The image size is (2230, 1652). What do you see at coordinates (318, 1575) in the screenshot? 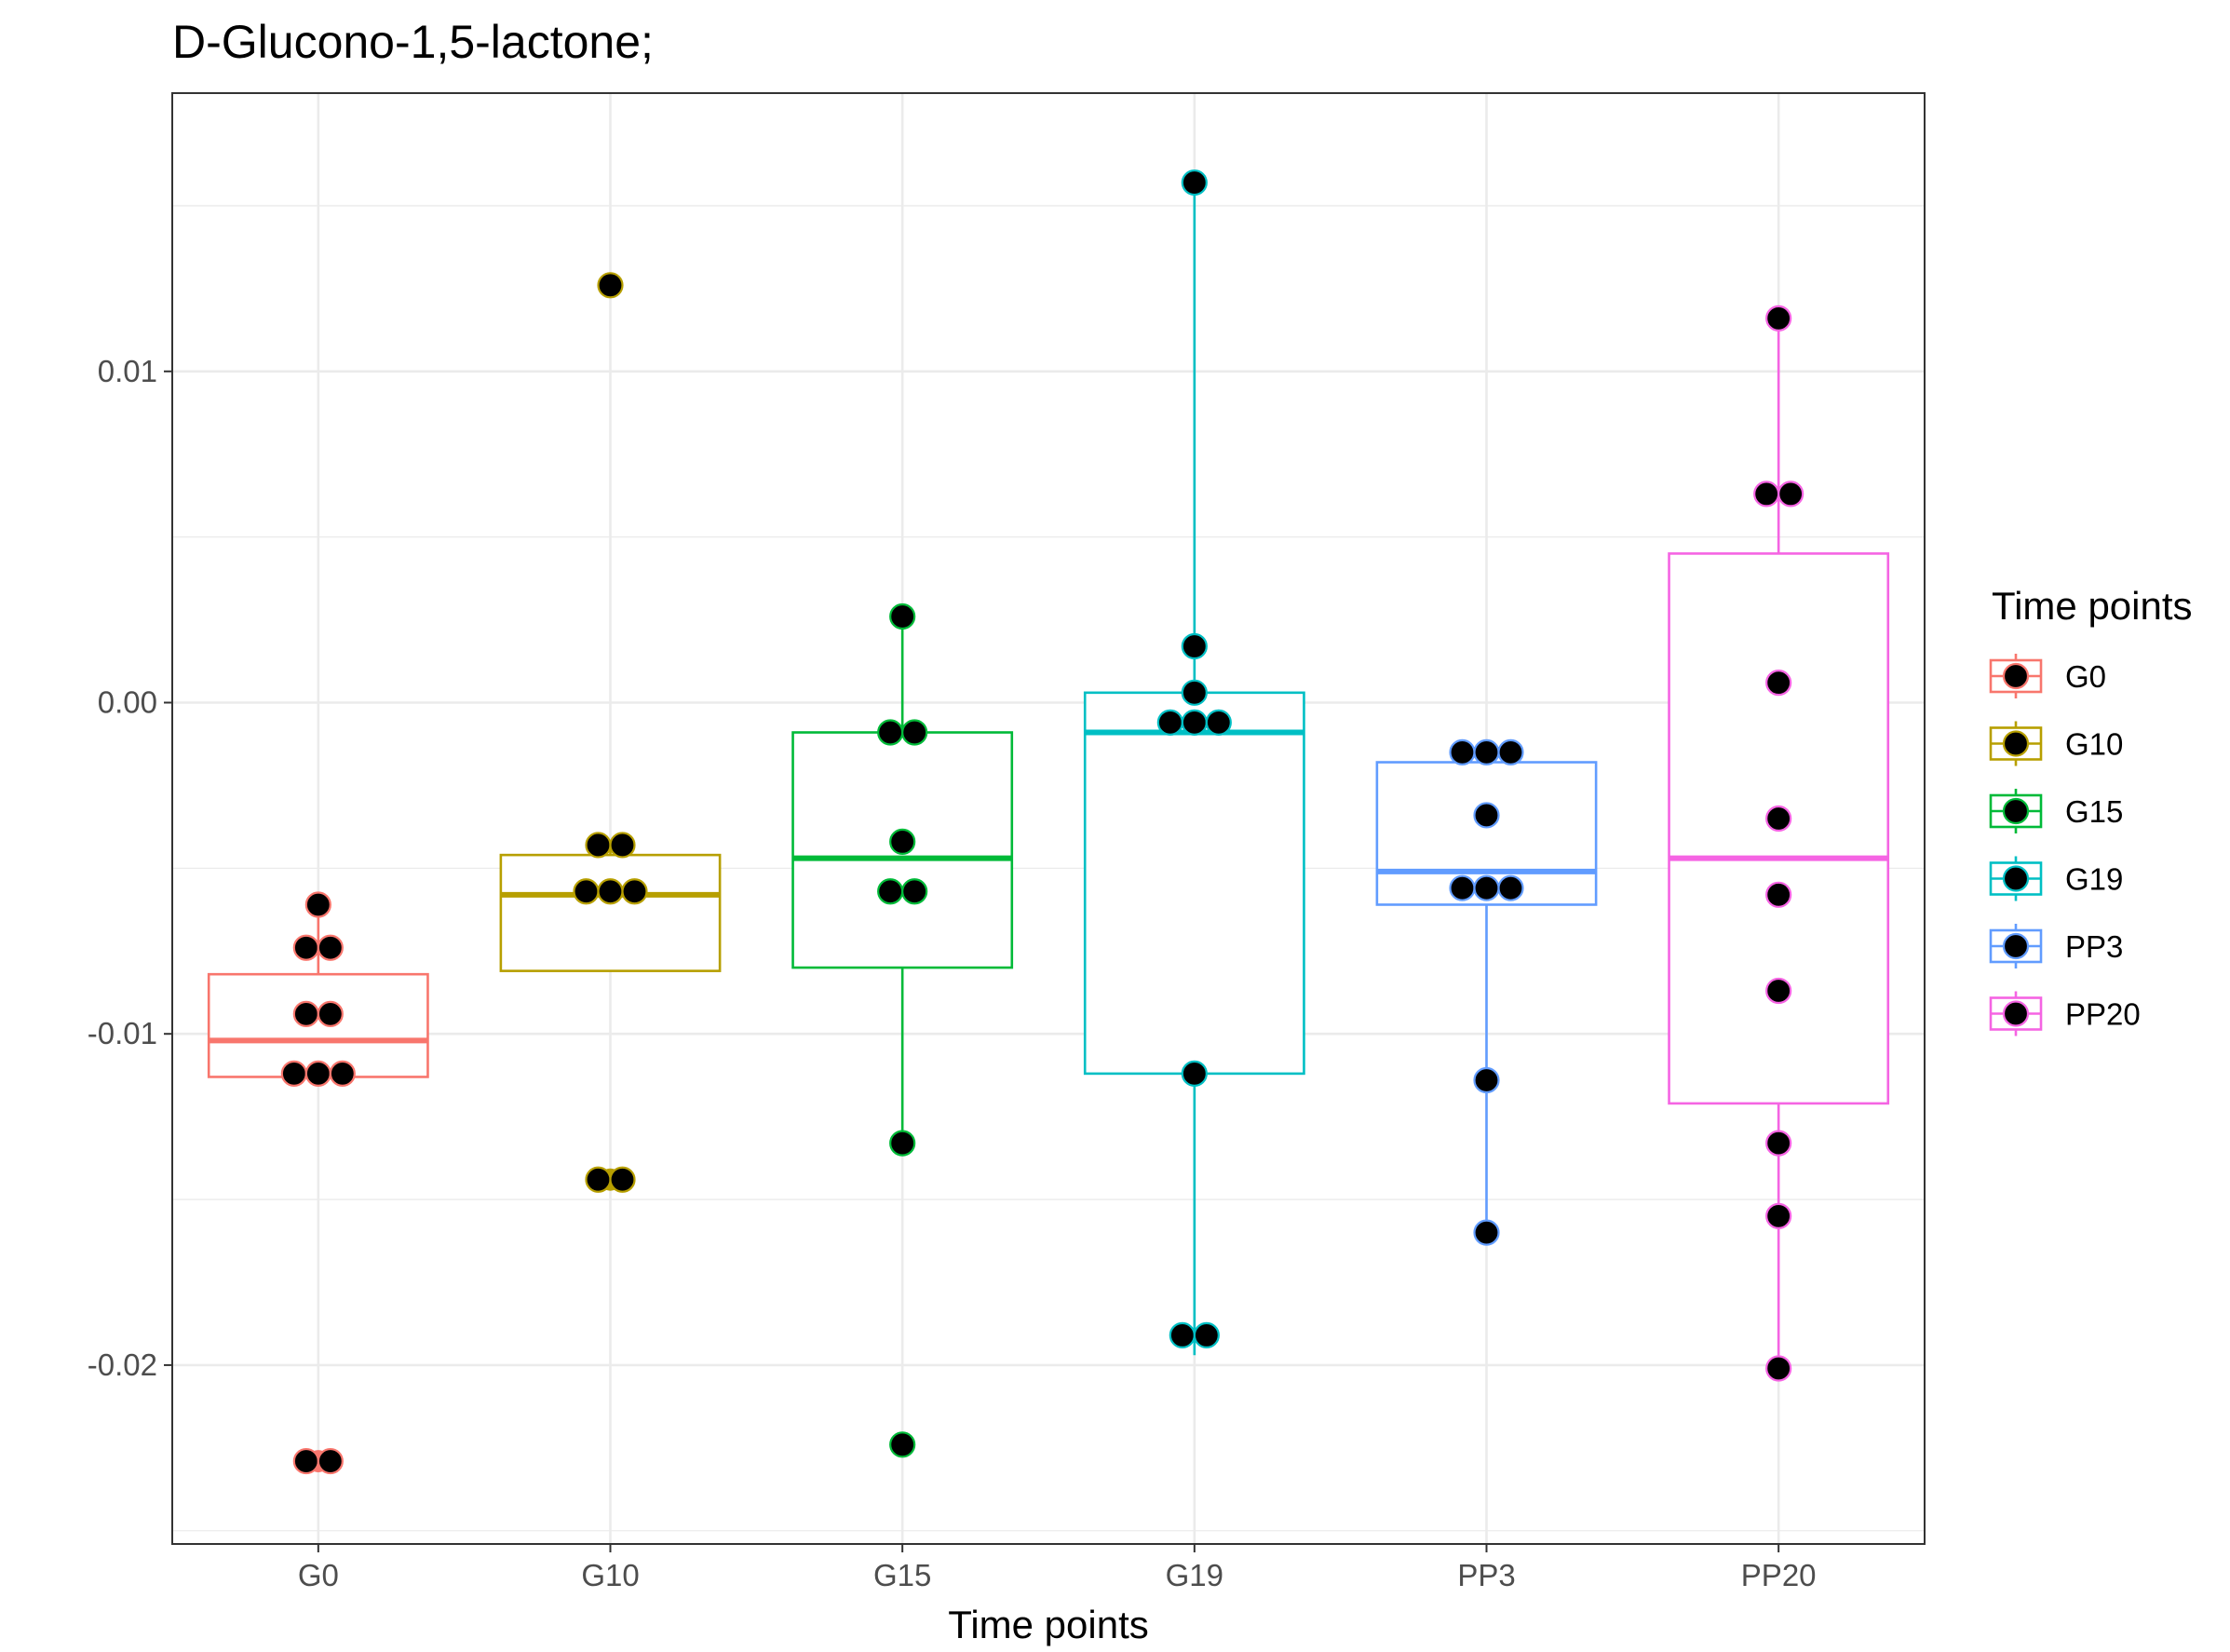
I see `x-tick-label: G0` at bounding box center [318, 1575].